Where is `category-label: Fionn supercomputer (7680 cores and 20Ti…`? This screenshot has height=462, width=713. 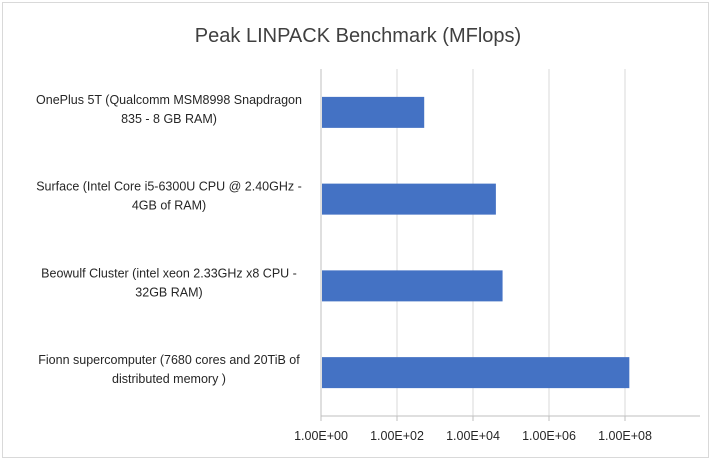 category-label: Fionn supercomputer (7680 cores and 20Ti… is located at coordinates (169, 369).